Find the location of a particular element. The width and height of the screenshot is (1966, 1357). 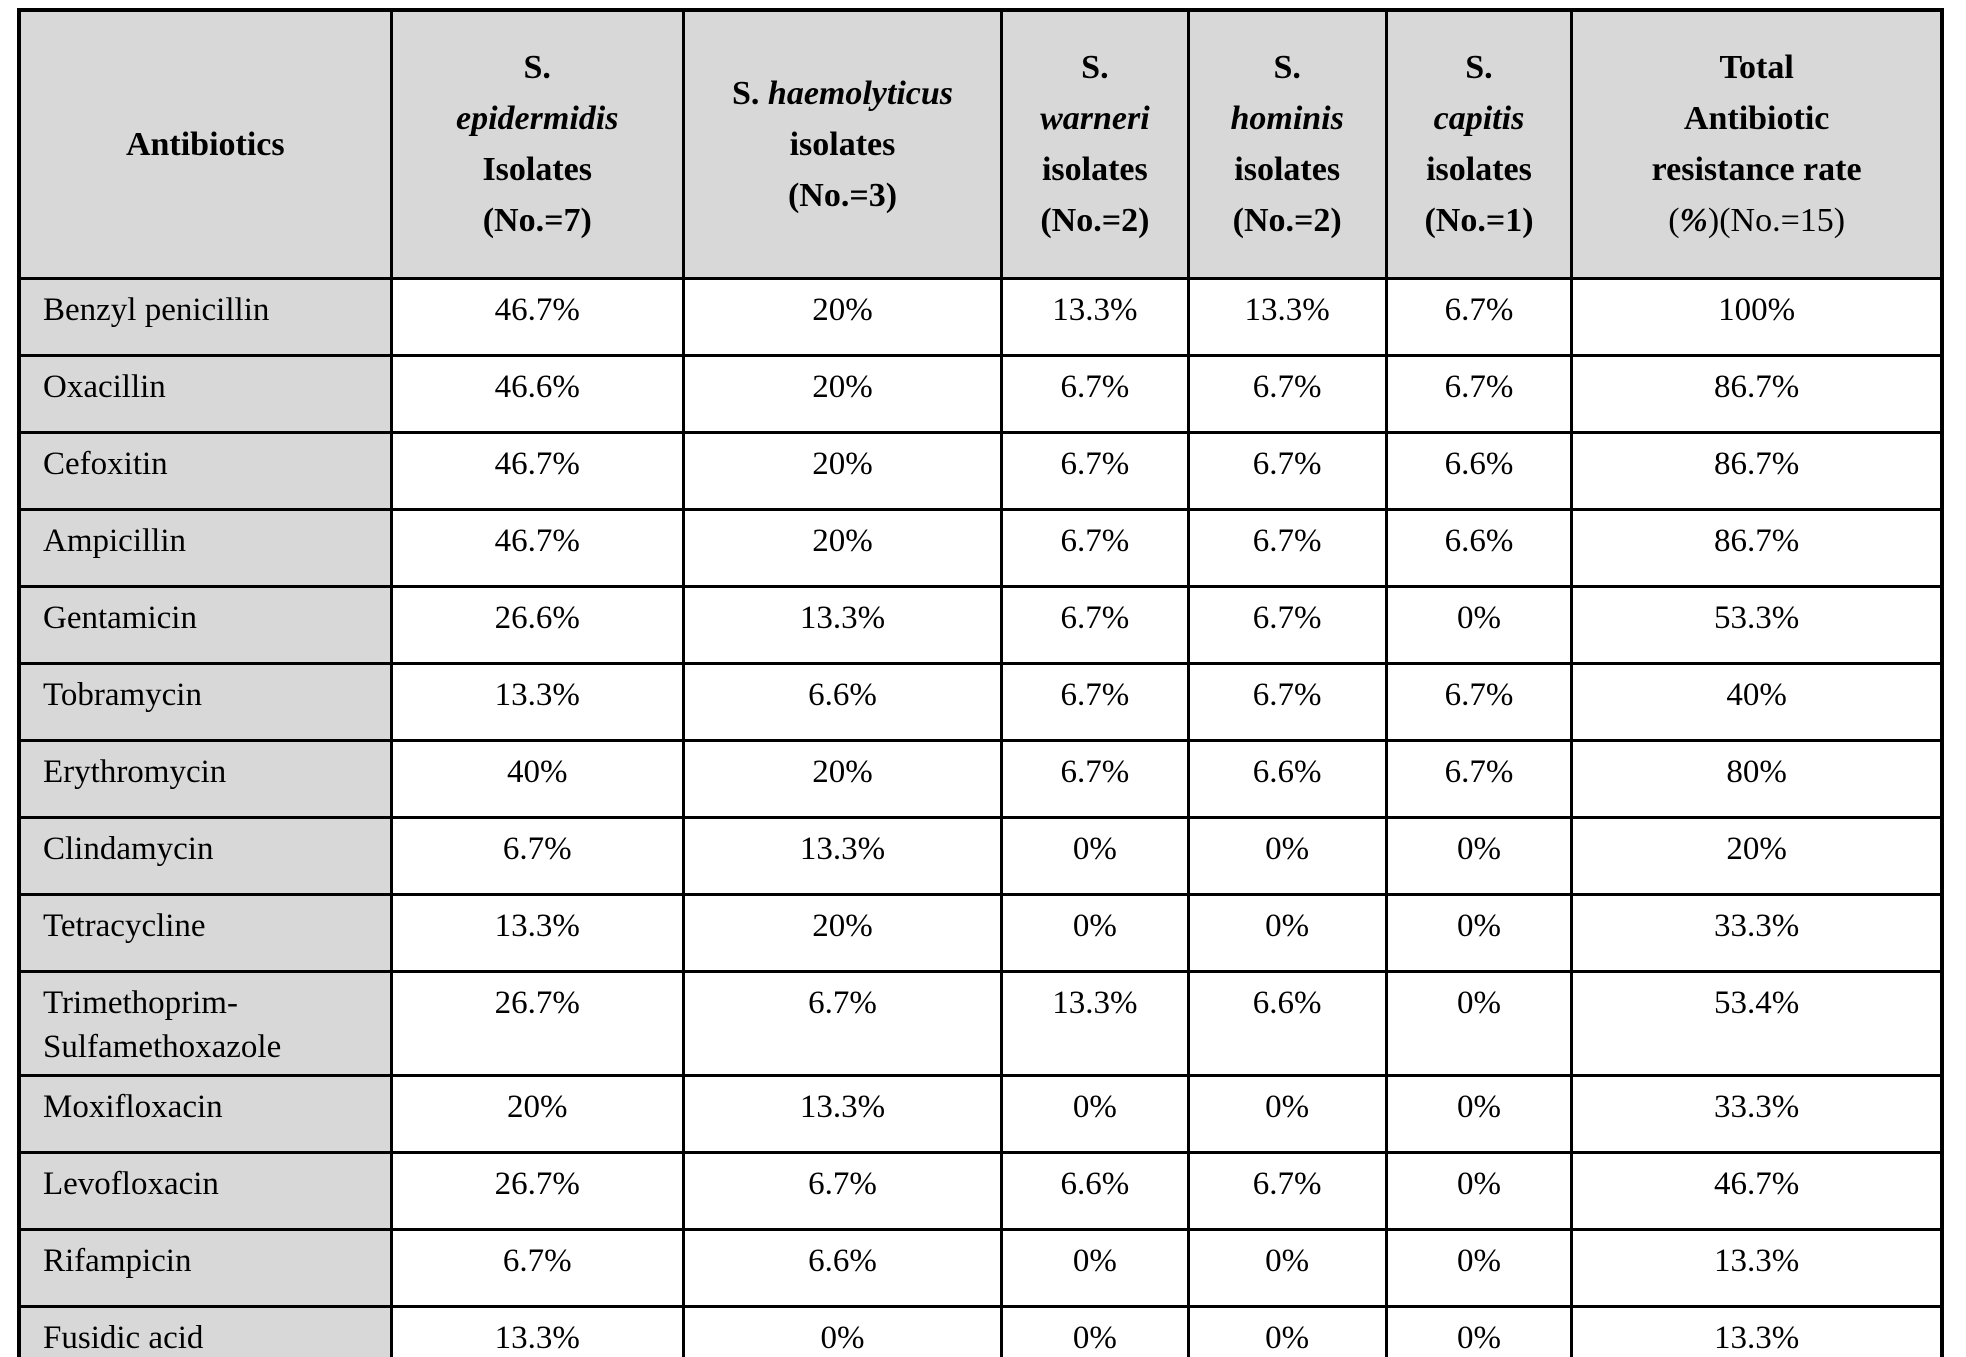

table-row: Moxifloxacin 20% 13.3% 0% 0% 0% 33.3% is located at coordinates (980, 1113).